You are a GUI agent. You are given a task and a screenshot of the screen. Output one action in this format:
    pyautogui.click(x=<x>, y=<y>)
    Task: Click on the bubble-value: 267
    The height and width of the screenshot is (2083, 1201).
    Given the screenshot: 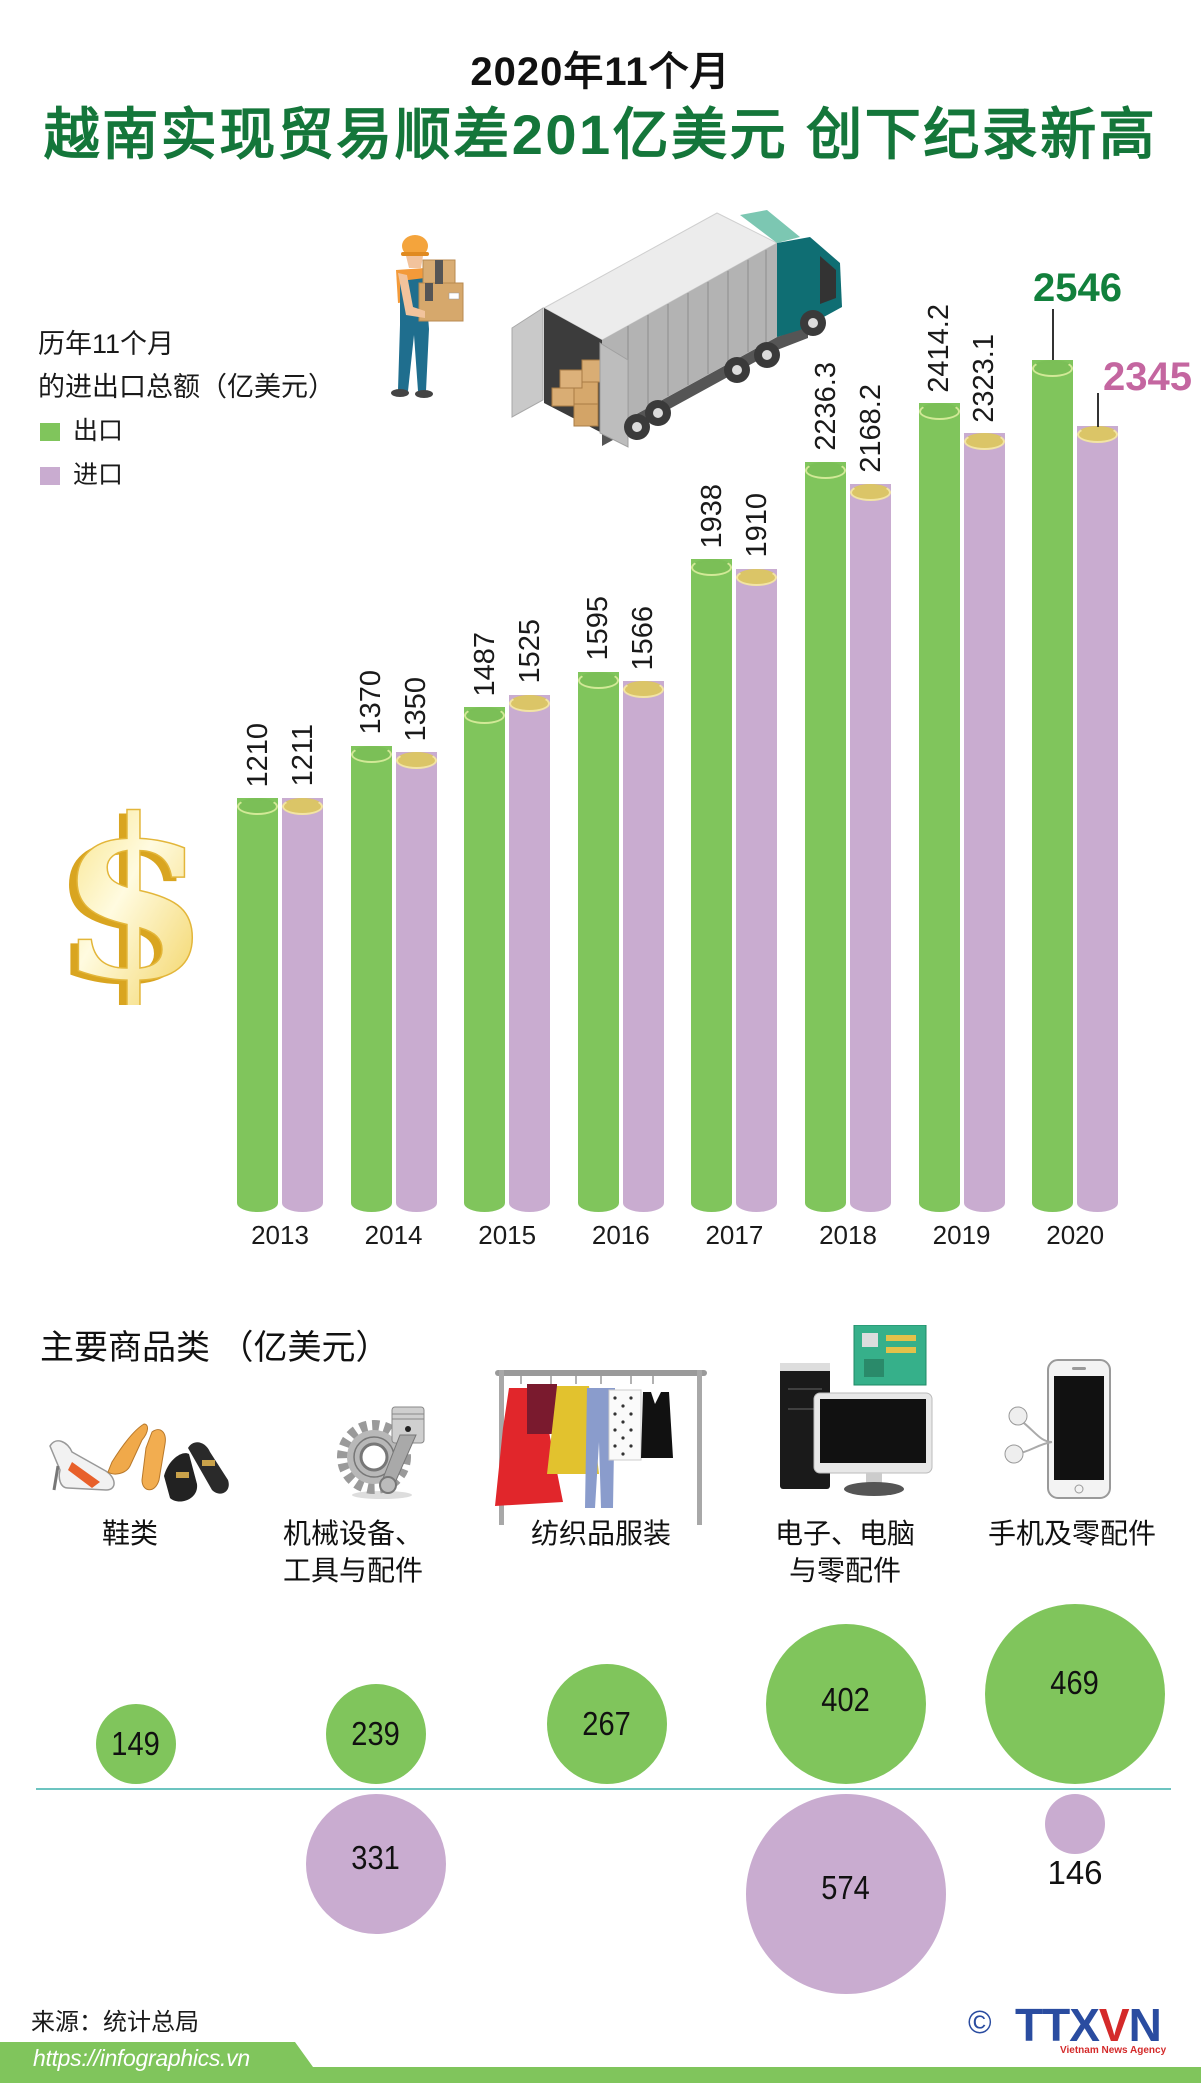 What is the action you would take?
    pyautogui.click(x=607, y=1723)
    